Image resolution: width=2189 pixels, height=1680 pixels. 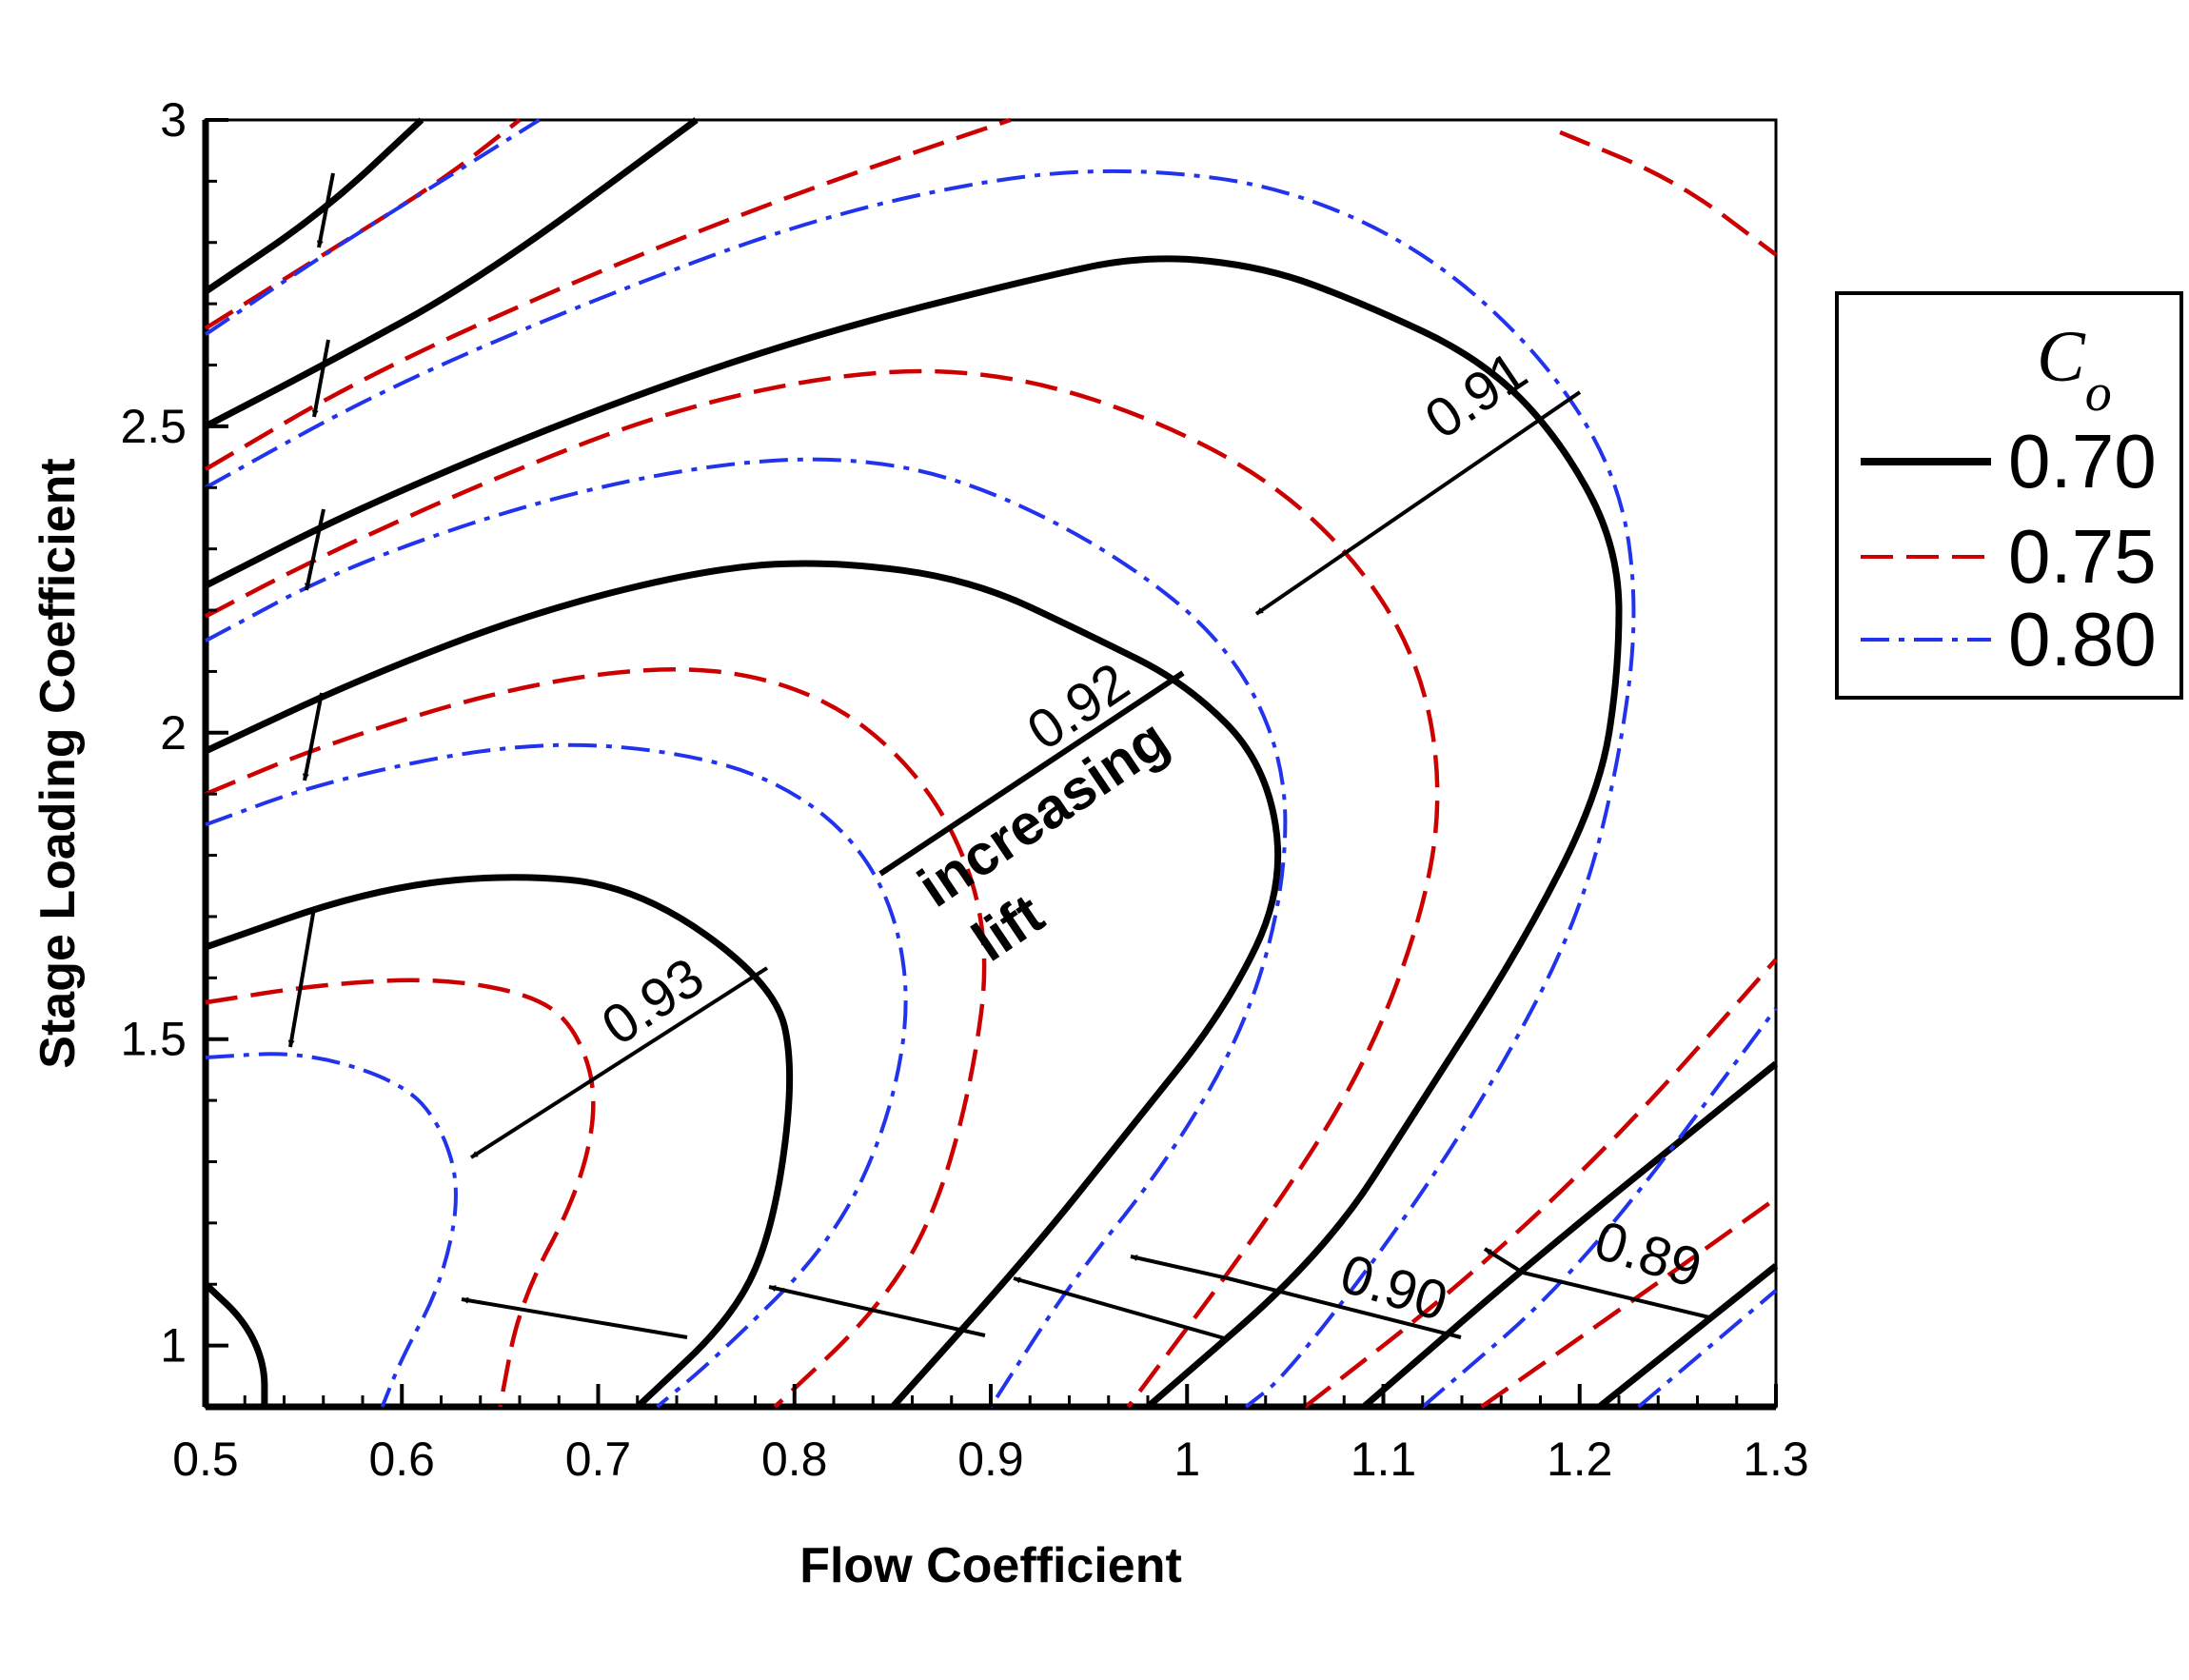 I want to click on efficiency-label-090: 0.90, so click(x=1393, y=1287).